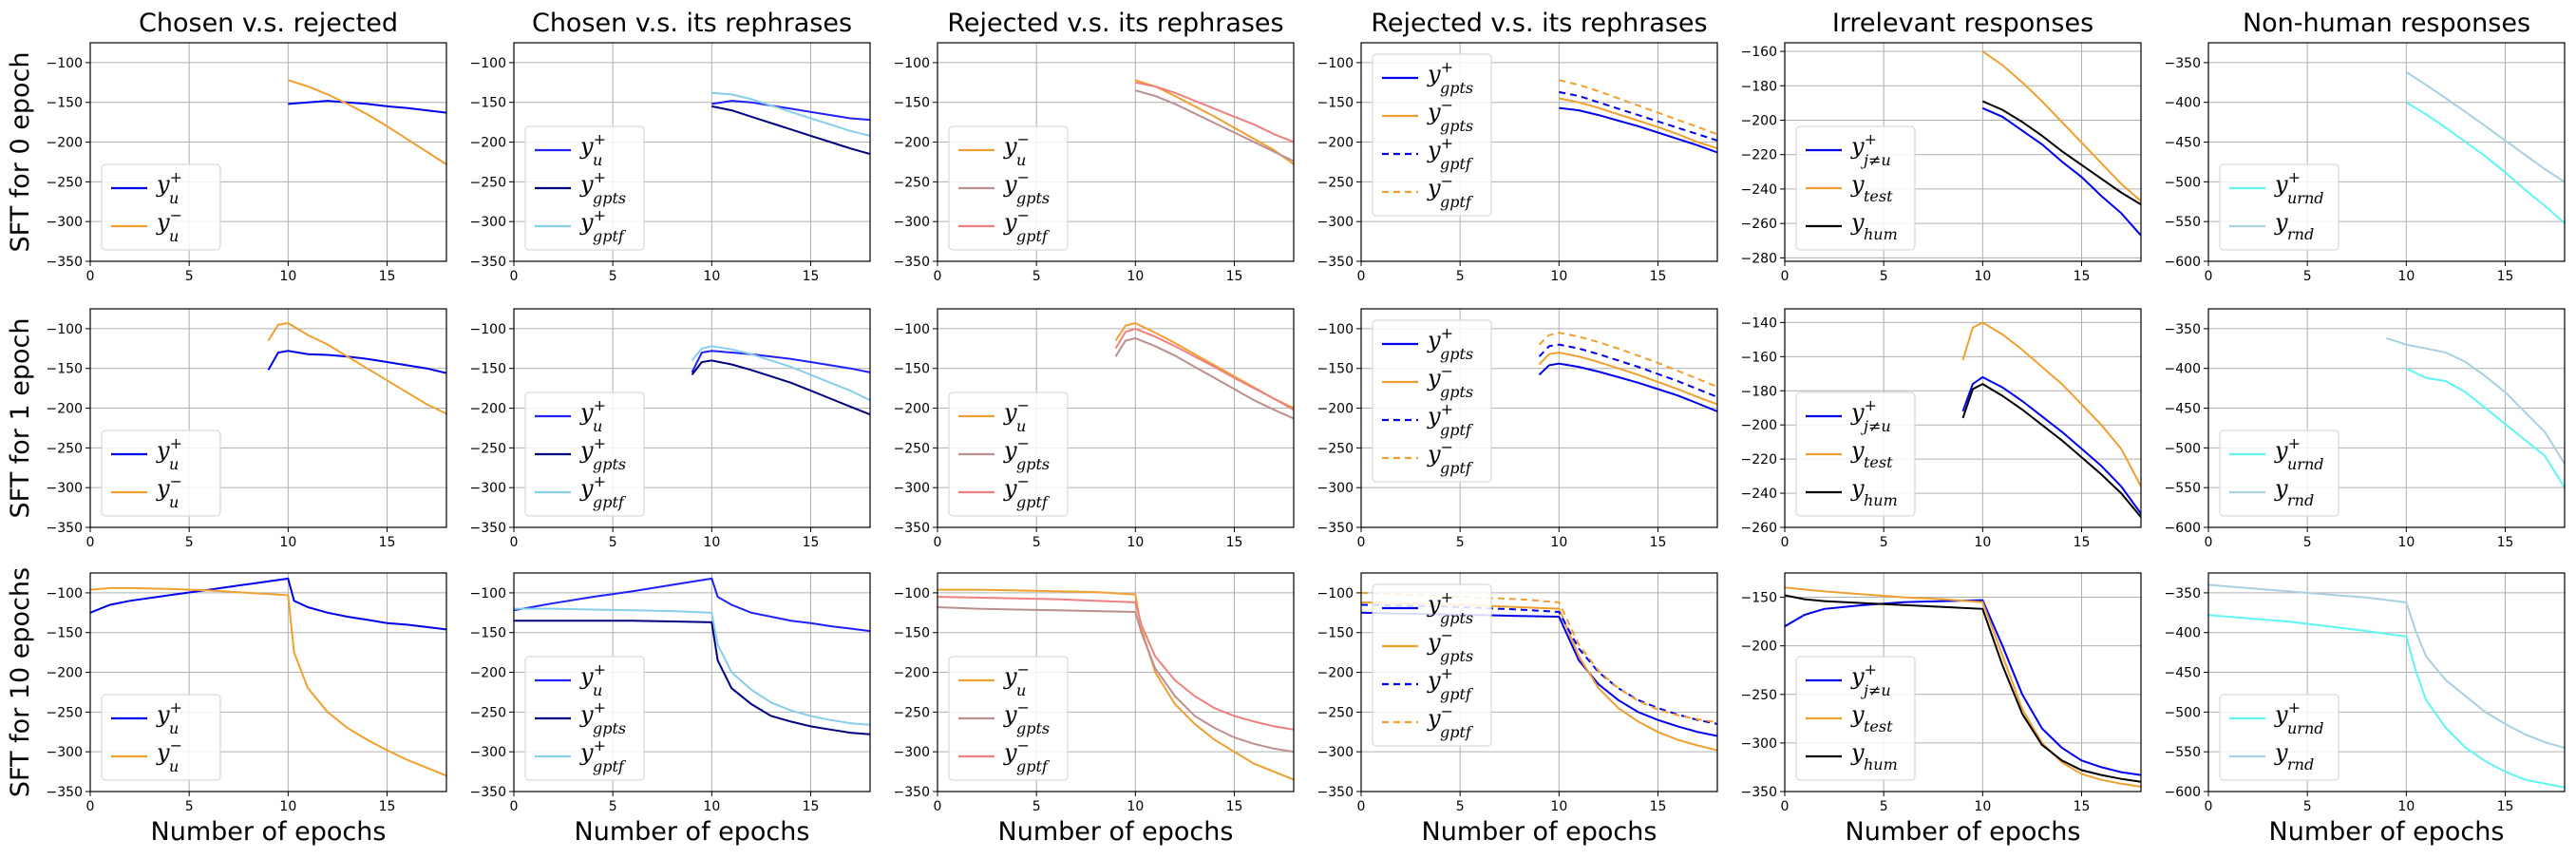 The width and height of the screenshot is (2576, 859). Describe the element at coordinates (1214, 122) in the screenshot. I see `series-line-yu-` at that location.